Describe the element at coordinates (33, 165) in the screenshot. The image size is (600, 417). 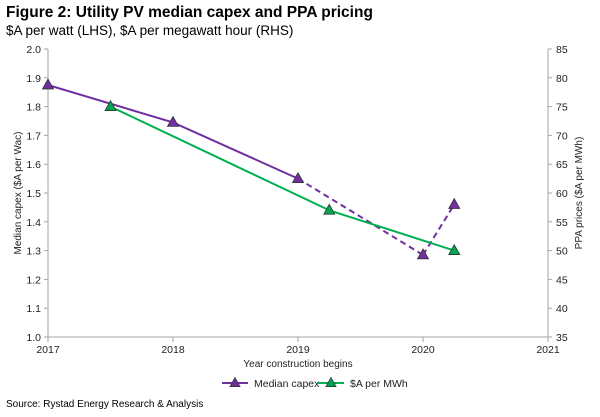
I see `y-left-tick-label: 1.6` at that location.